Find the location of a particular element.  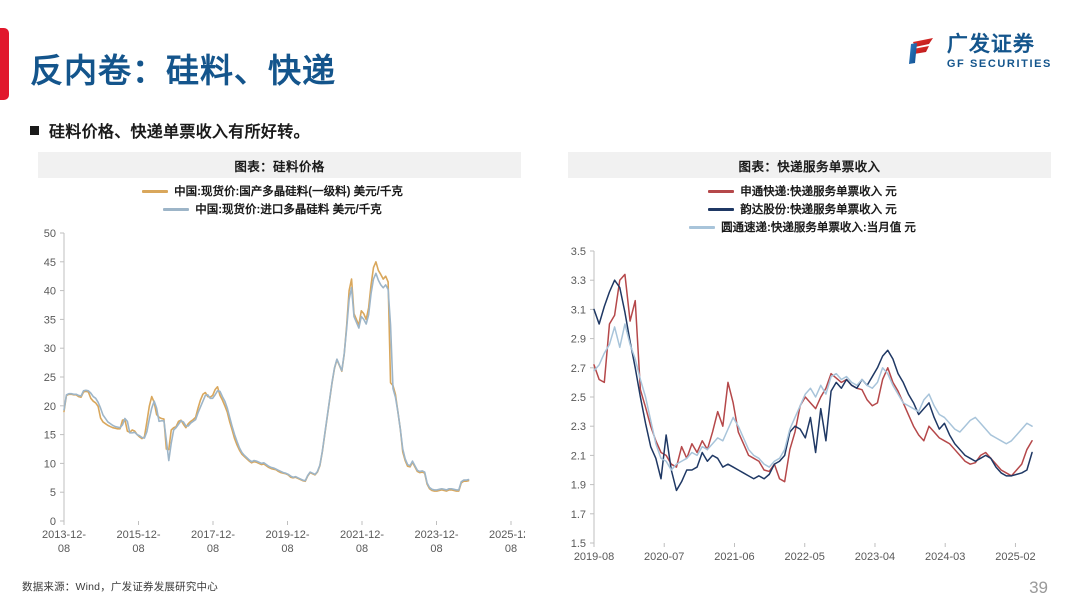

chart-title-band-left: 图表：硅料价格 is located at coordinates (279, 165).